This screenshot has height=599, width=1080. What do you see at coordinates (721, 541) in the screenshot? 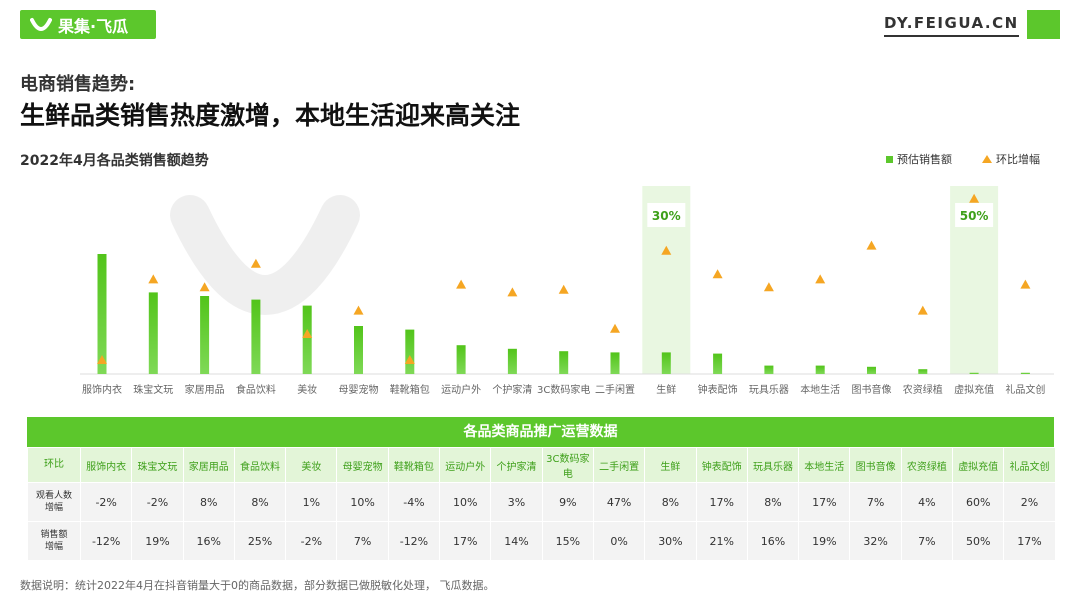
I see `table-cell: 21%` at bounding box center [721, 541].